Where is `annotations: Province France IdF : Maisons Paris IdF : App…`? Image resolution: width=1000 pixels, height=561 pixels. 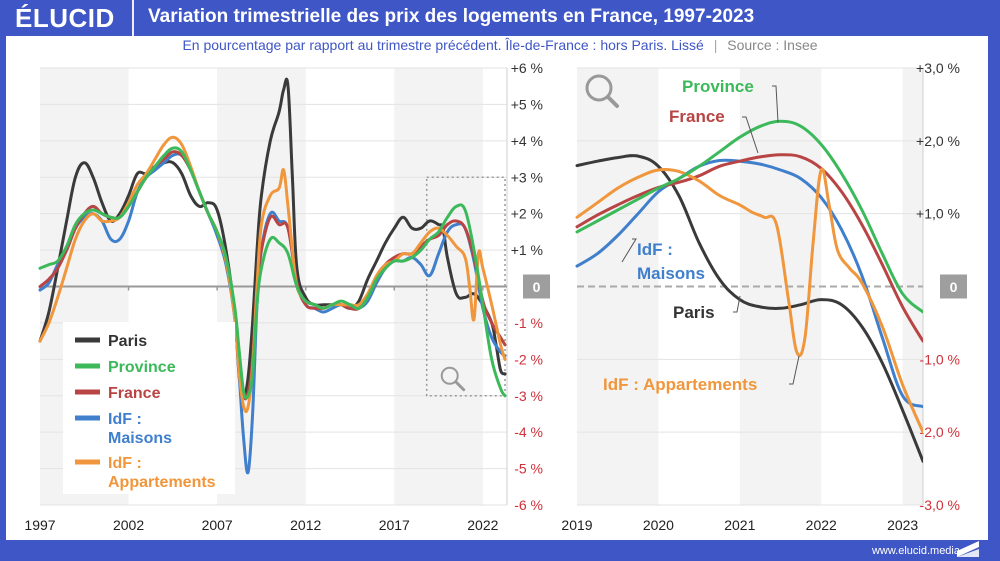
annotations: Province France IdF : Maisons Paris IdF : App… is located at coordinates (701, 235).